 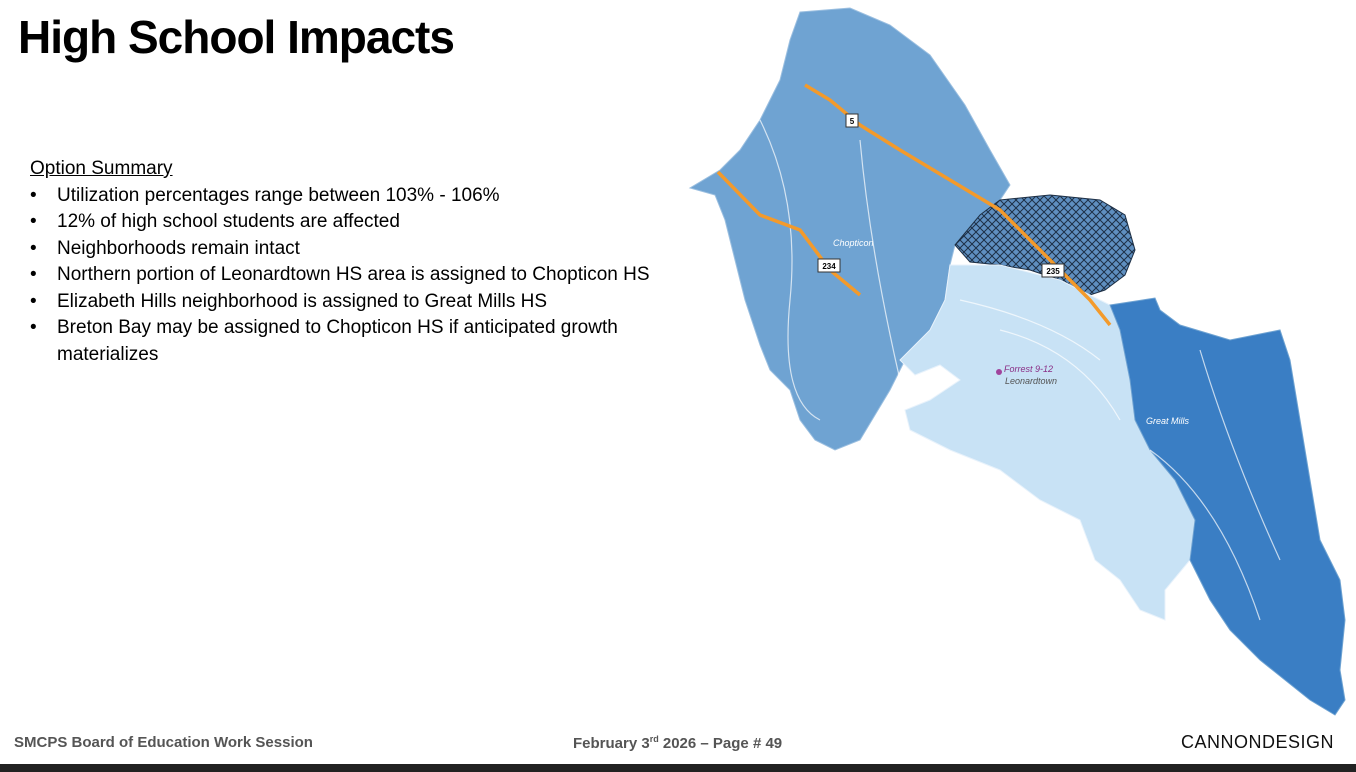 I want to click on date-suffix: rd, so click(x=654, y=739).